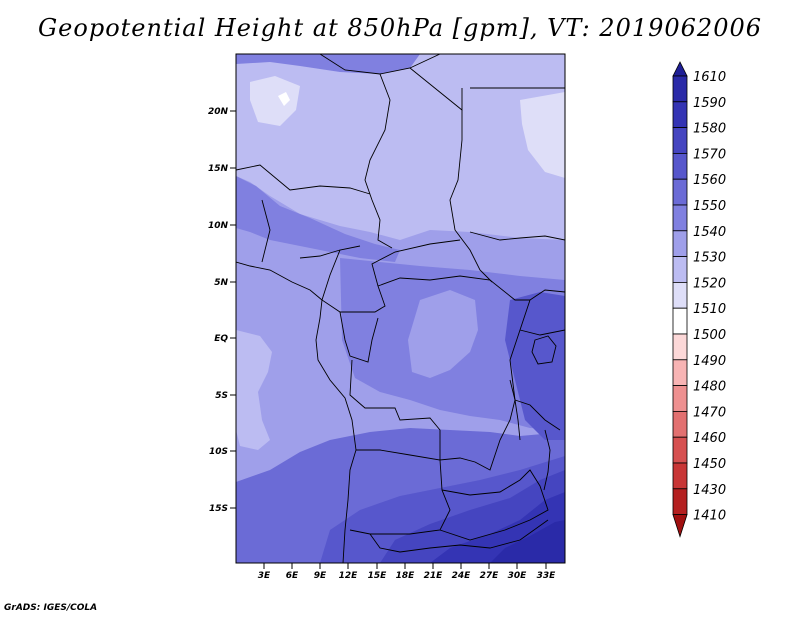  I want to click on colorbar-label: 1470, so click(709, 412).